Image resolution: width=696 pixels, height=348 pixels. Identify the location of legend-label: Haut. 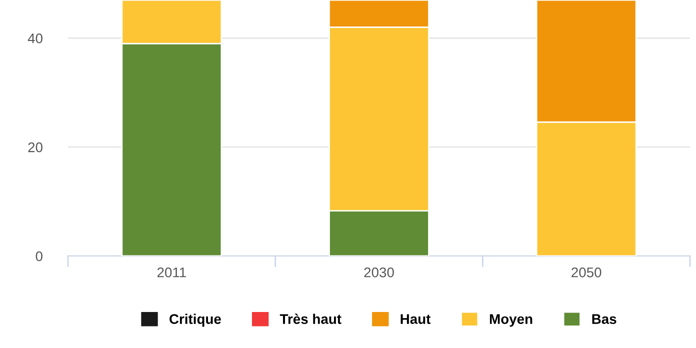
(415, 319).